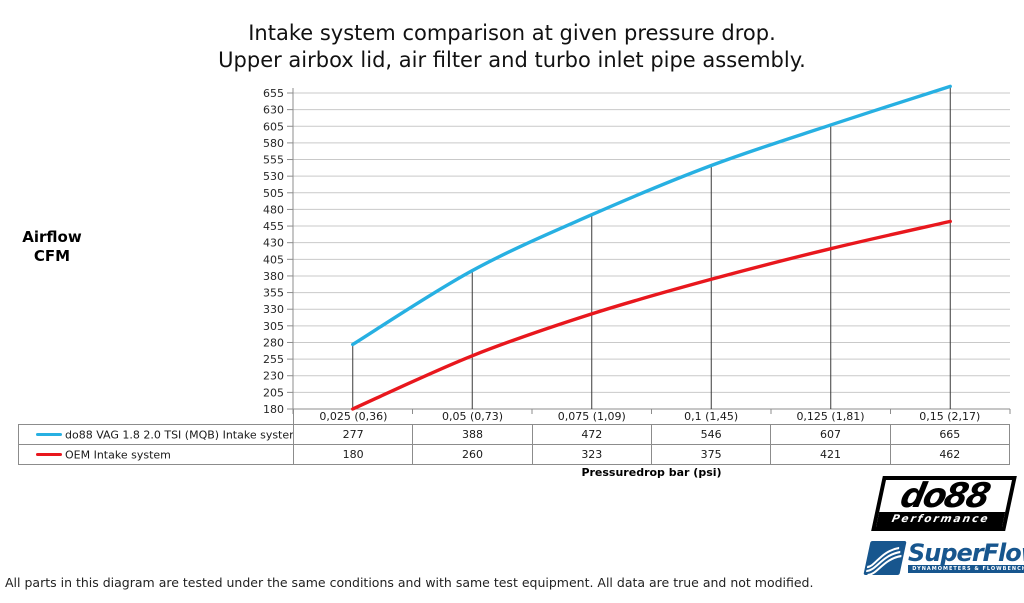  I want to click on y-axis-title-line2: CFM, so click(52, 256).